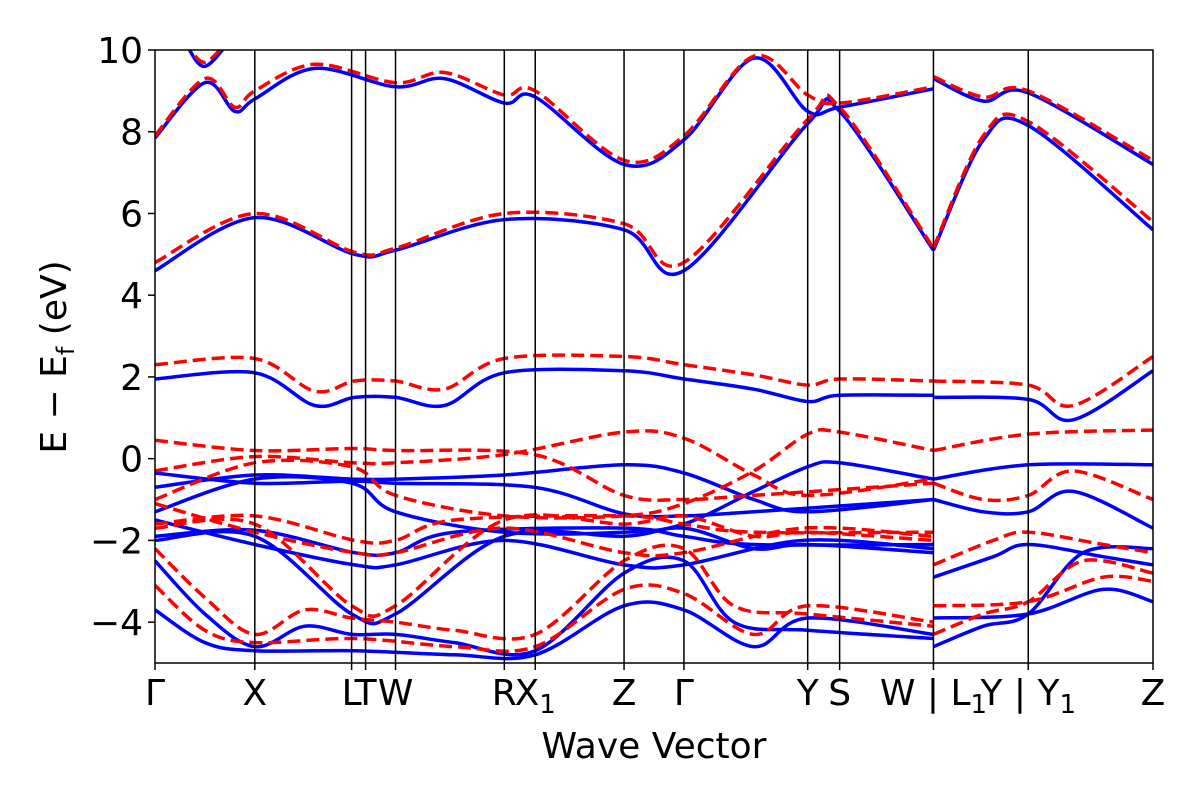 The width and height of the screenshot is (1200, 800). Describe the element at coordinates (131, 214) in the screenshot. I see `y-tick-label-5: 6` at that location.